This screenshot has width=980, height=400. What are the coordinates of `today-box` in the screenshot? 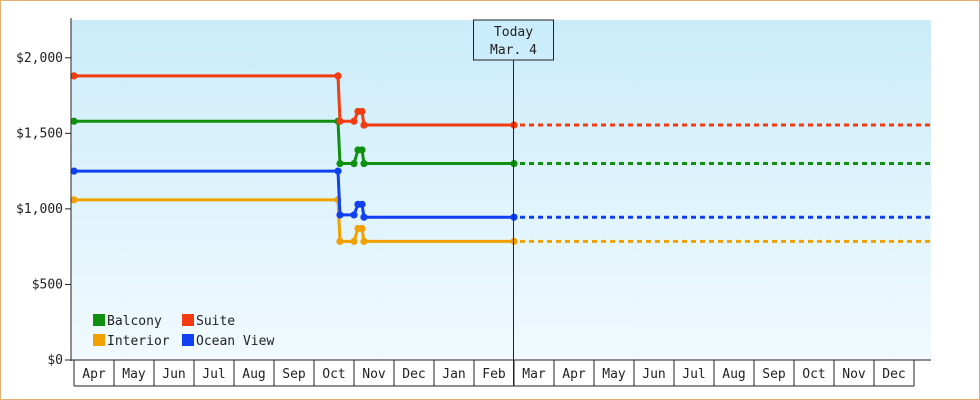 It's located at (513, 40).